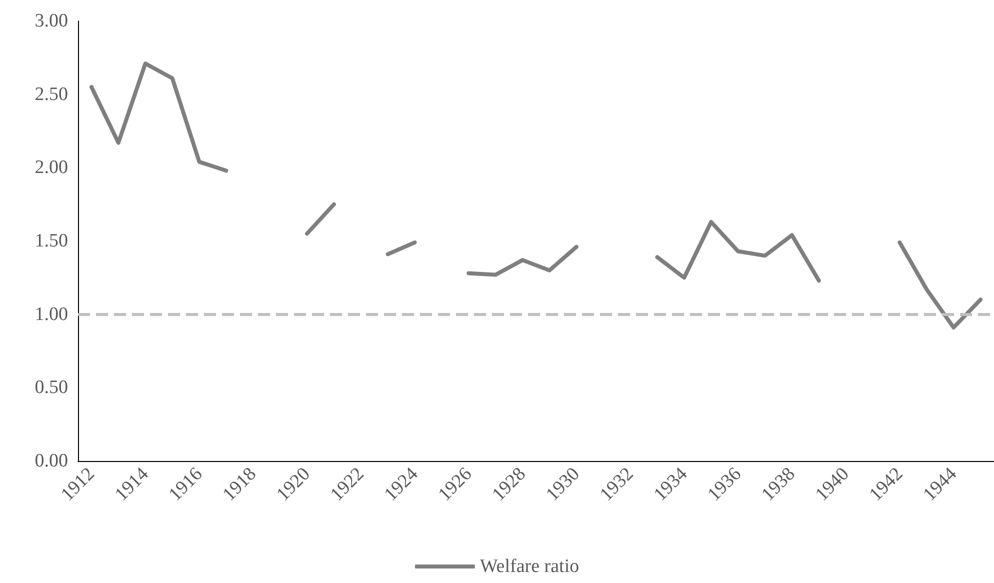  What do you see at coordinates (51, 387) in the screenshot?
I see `y-tick-label: 0.50` at bounding box center [51, 387].